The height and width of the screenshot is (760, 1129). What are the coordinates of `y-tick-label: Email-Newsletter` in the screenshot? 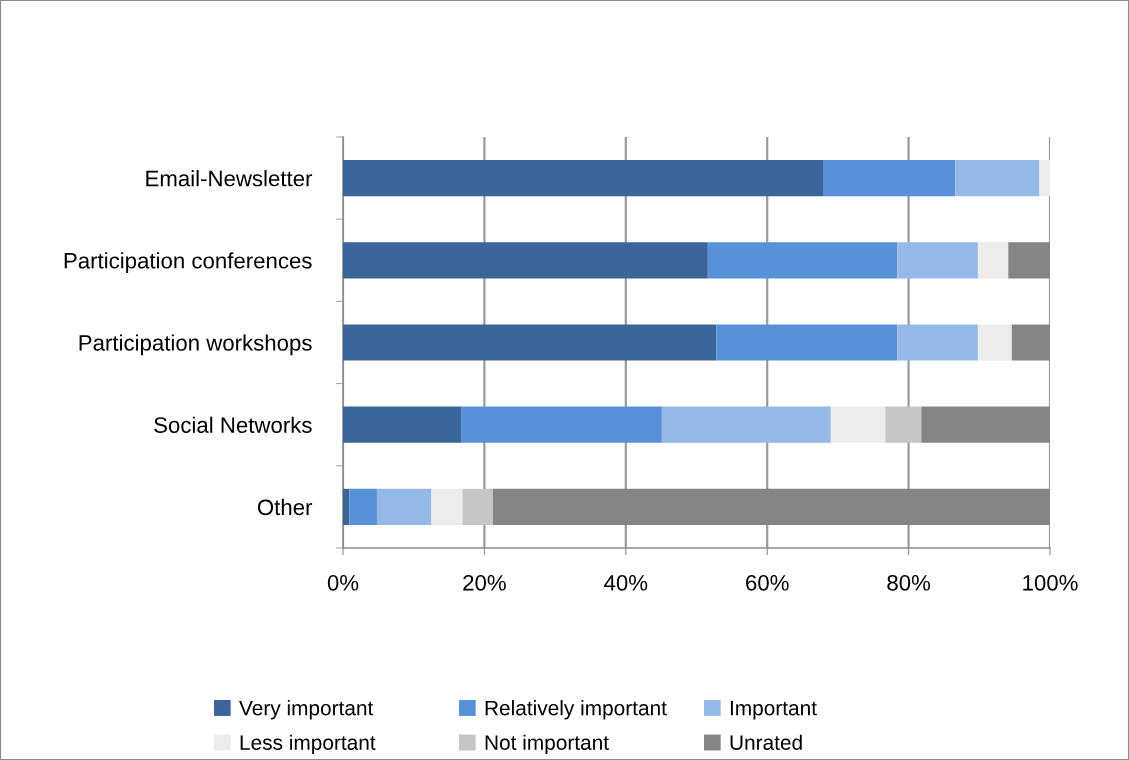 It's located at (229, 178).